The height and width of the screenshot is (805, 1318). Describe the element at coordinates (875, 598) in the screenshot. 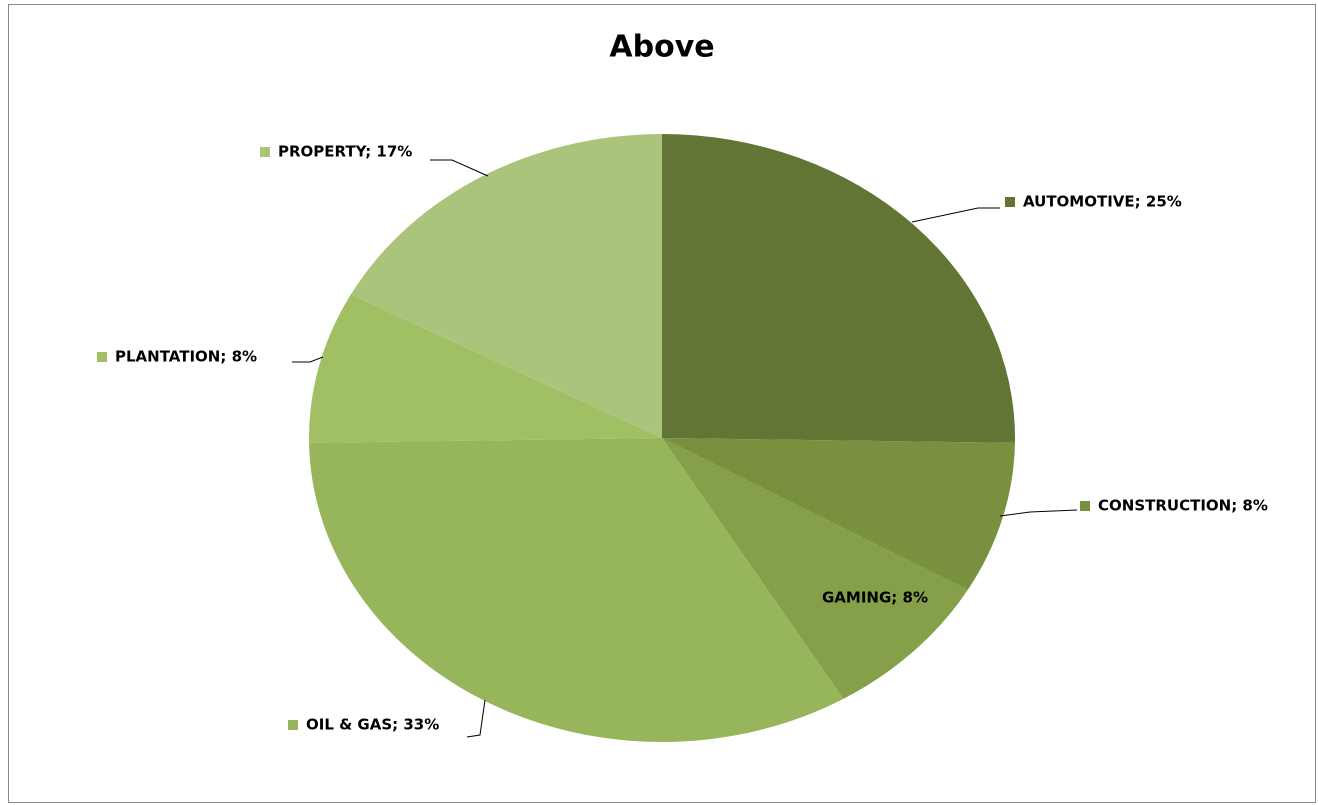

I see `data-label: GAMING; 8%` at that location.